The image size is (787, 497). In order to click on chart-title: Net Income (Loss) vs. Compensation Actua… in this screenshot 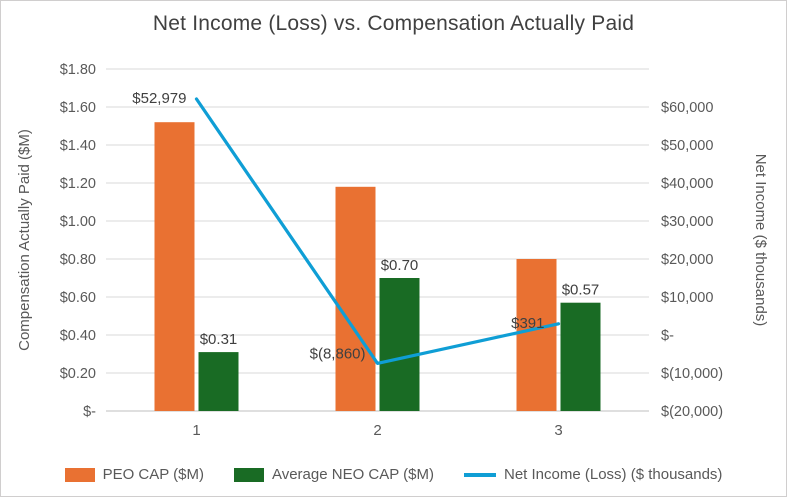, I will do `click(393, 23)`.